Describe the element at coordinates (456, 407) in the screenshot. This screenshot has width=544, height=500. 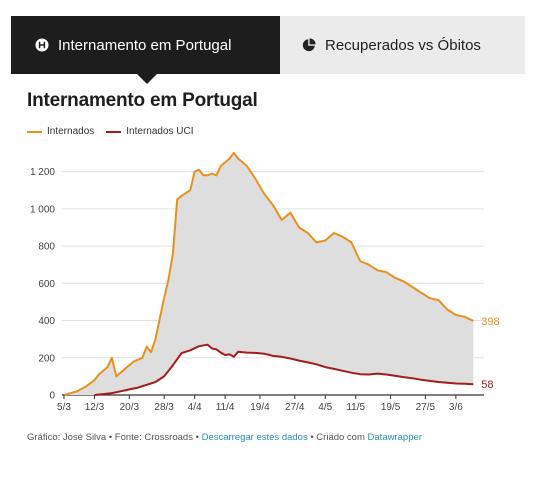
I see `x-tick-label: 3/6` at that location.